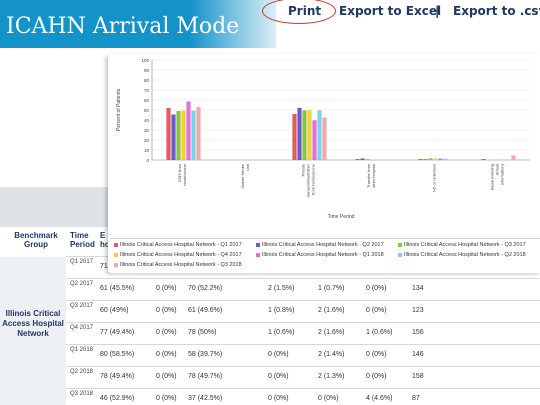  I want to click on table-cell-c4: 2 (1.5%), so click(281, 288).